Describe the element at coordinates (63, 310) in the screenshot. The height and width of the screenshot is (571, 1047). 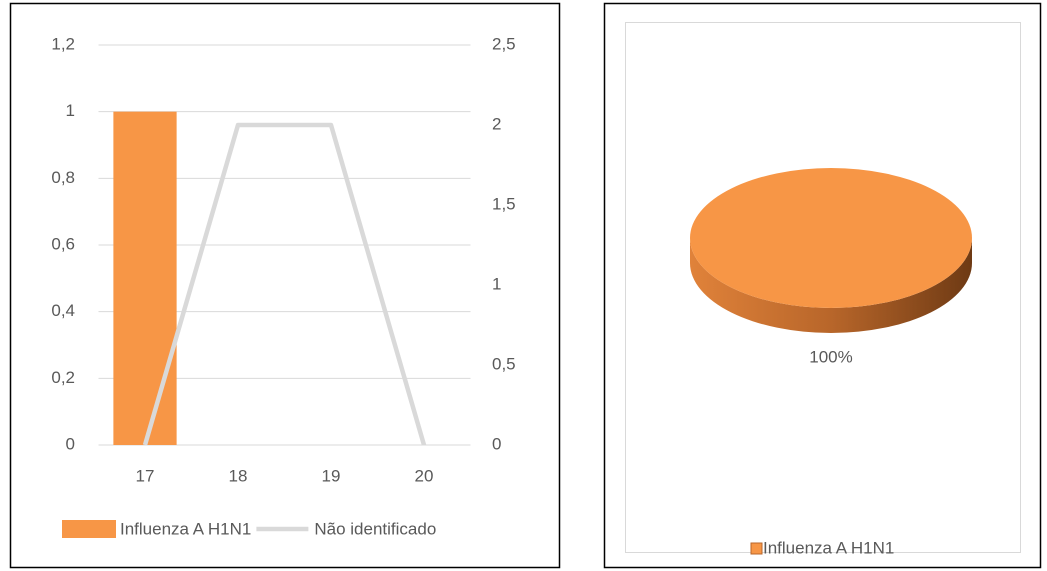
I see `y-tick-label: 0,4` at that location.